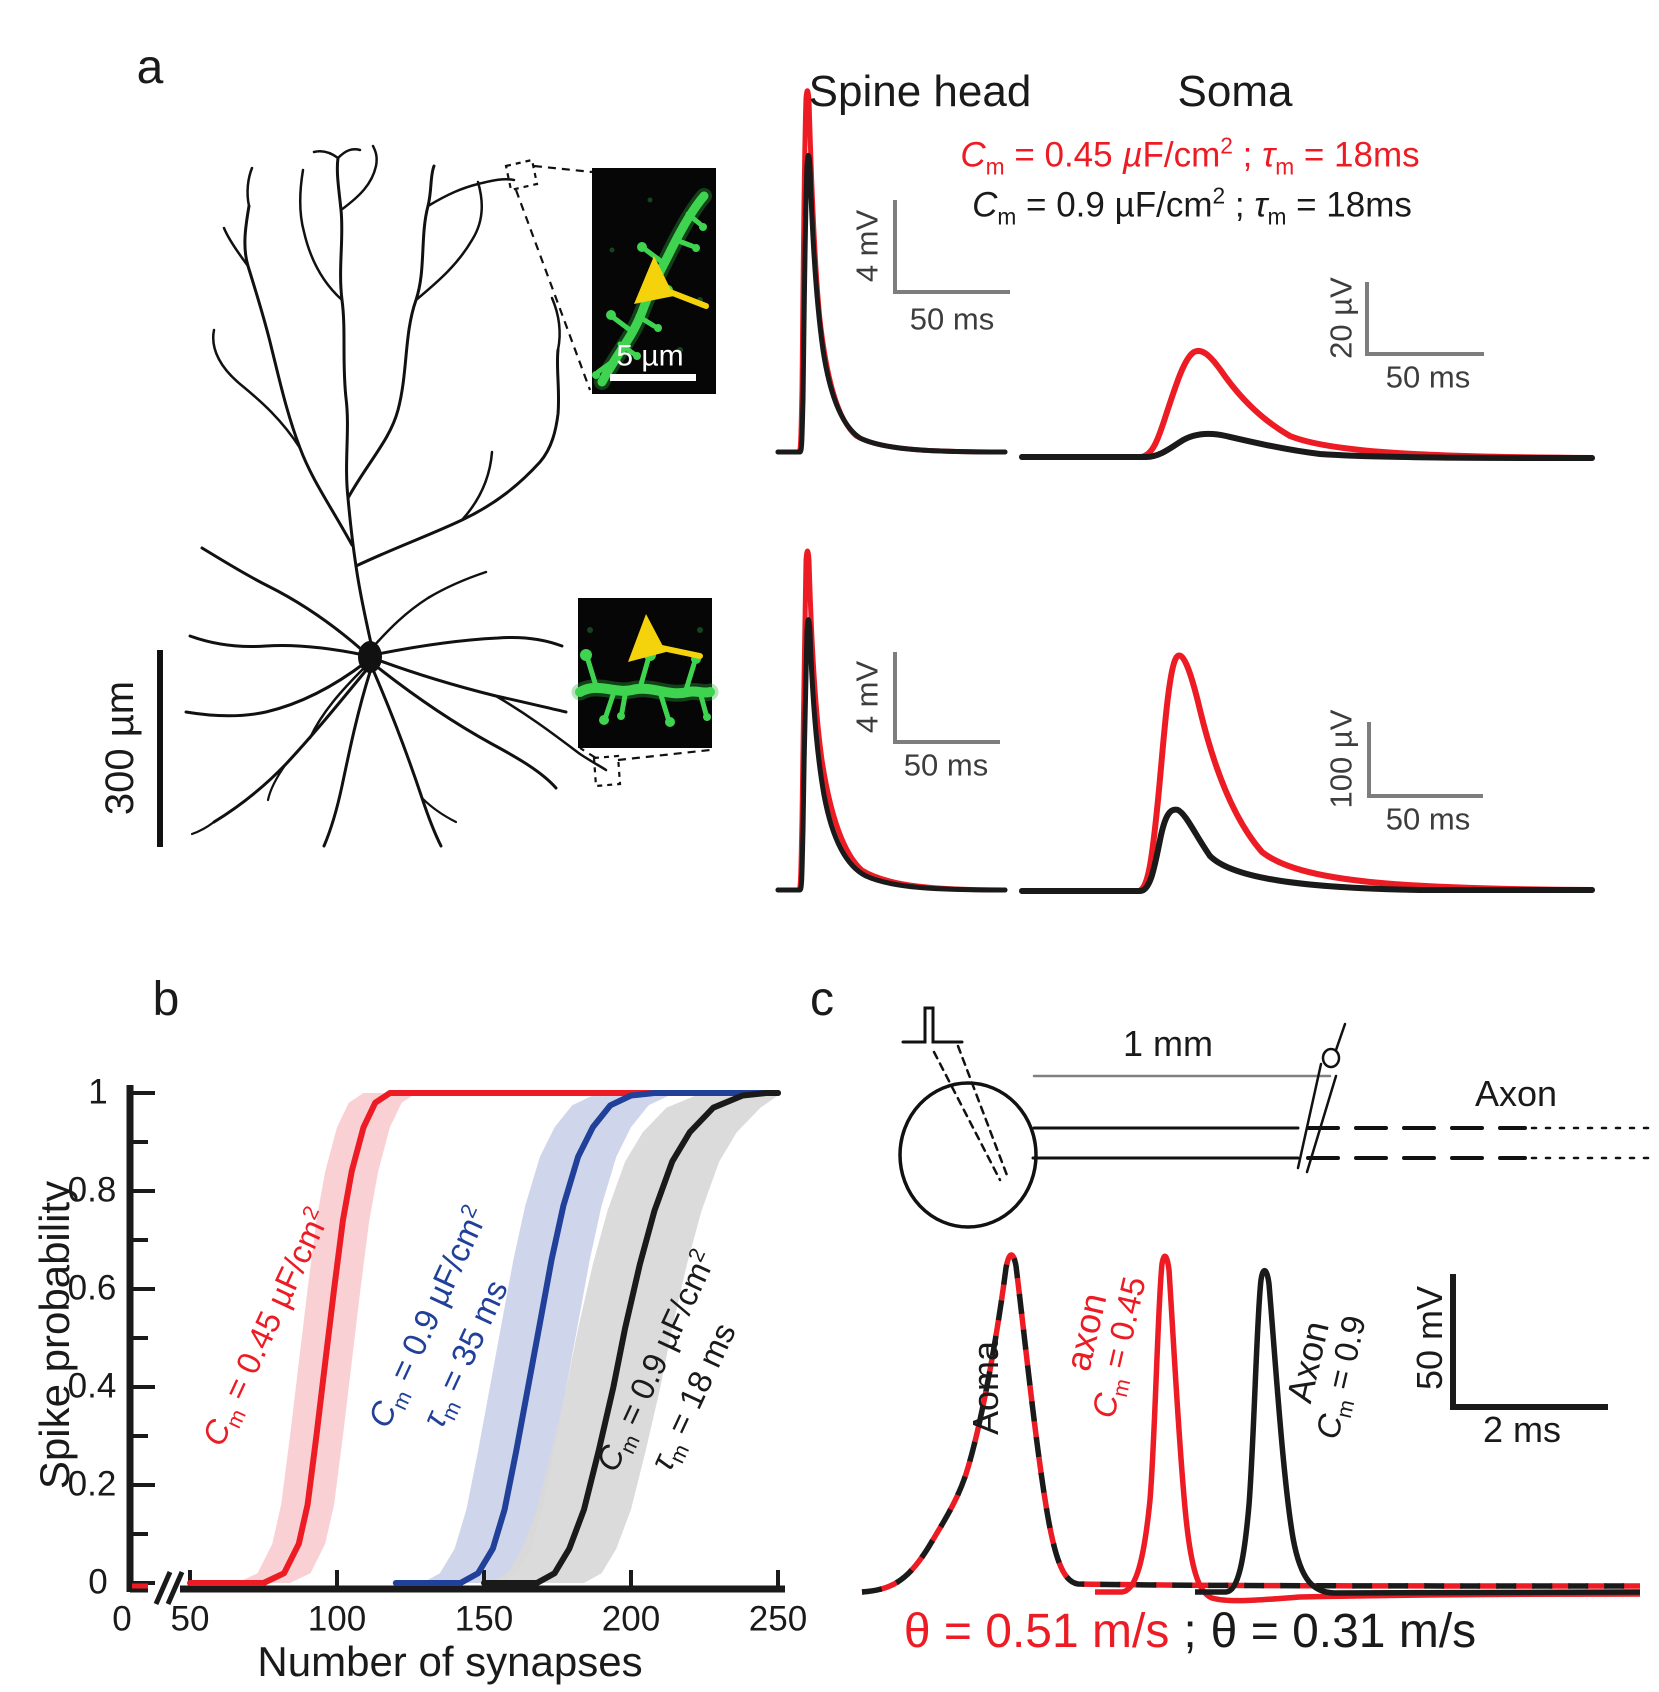 The width and height of the screenshot is (1659, 1692). I want to click on x-tick: 50, so click(190, 1619).